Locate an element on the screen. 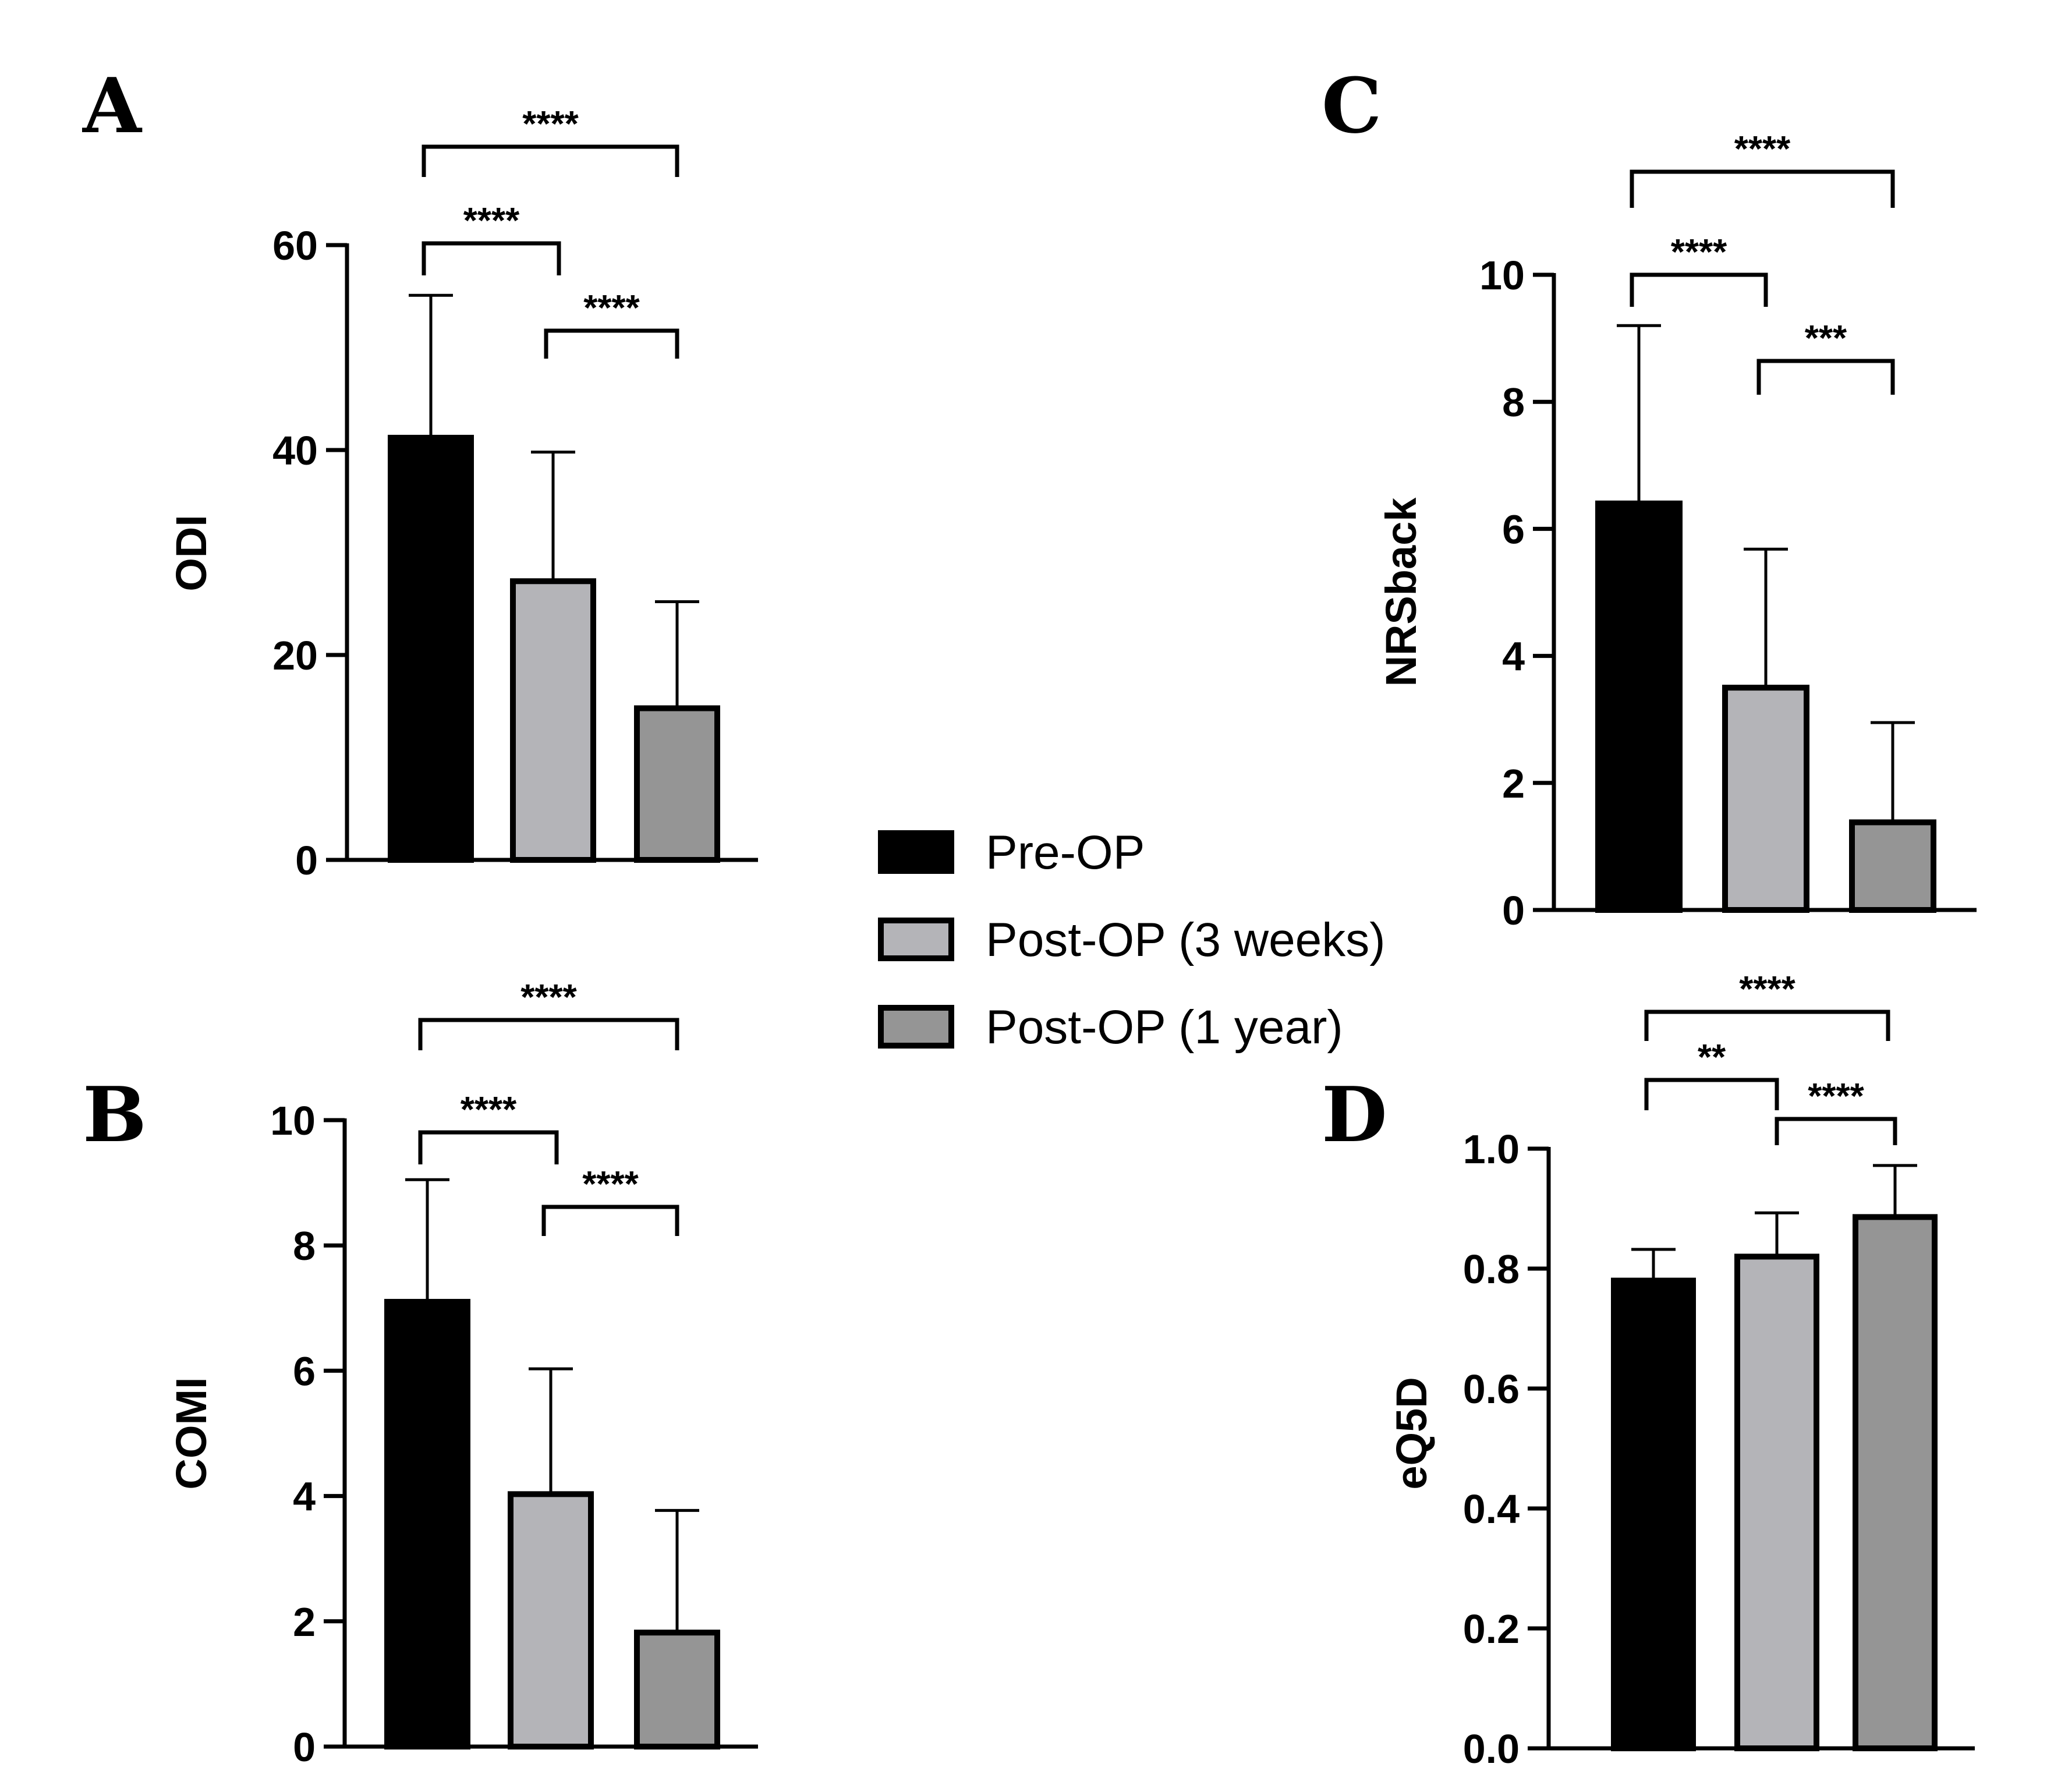 The image size is (2047, 1792). panel-letter: A is located at coordinates (112, 105).